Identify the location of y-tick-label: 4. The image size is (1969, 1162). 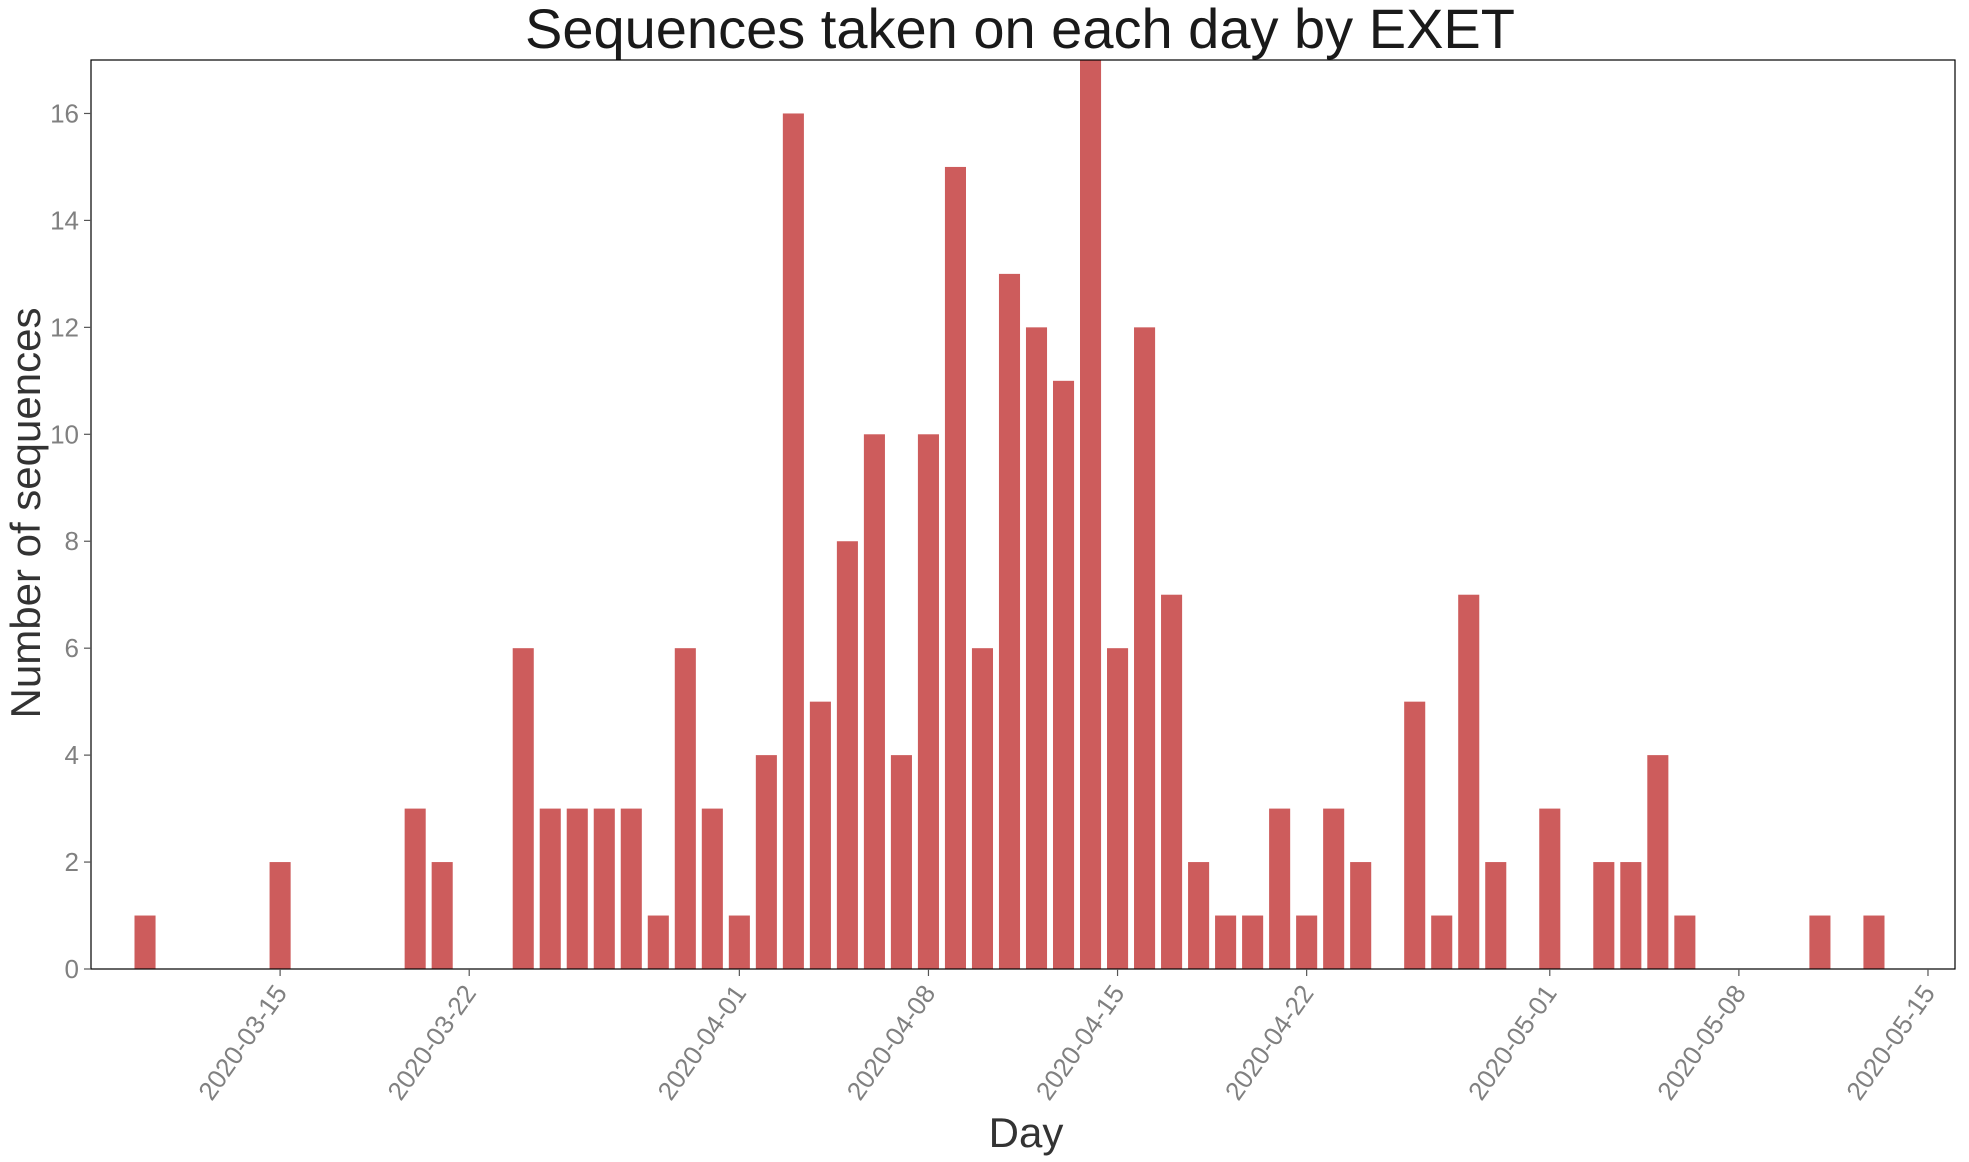
(72, 755).